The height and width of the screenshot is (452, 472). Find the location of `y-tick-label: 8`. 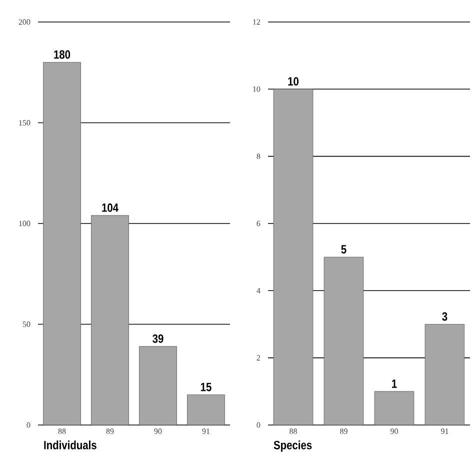

y-tick-label: 8 is located at coordinates (258, 157).